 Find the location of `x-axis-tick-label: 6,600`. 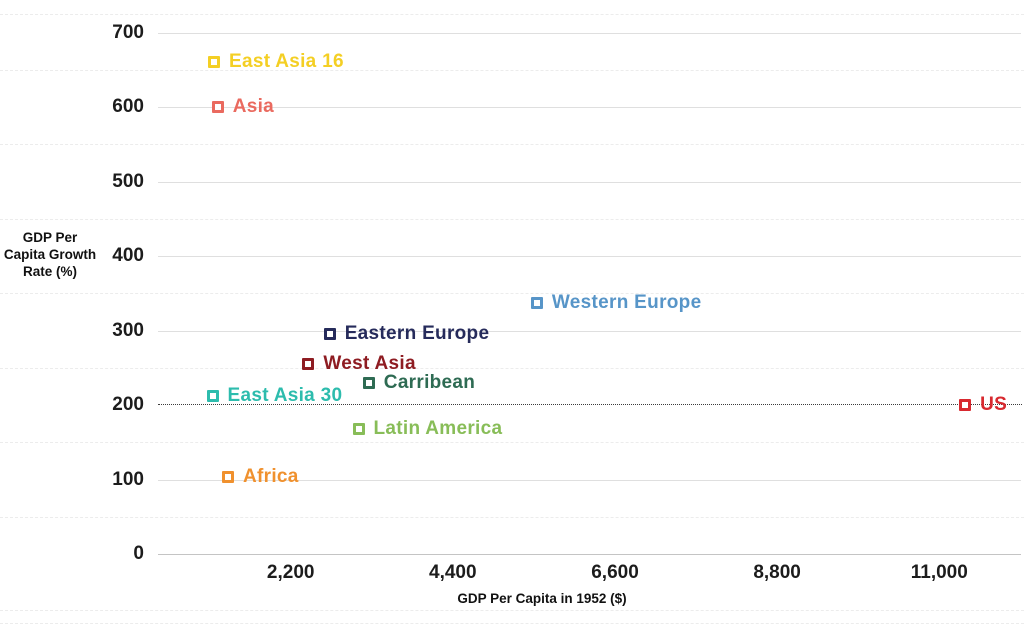

x-axis-tick-label: 6,600 is located at coordinates (615, 572).